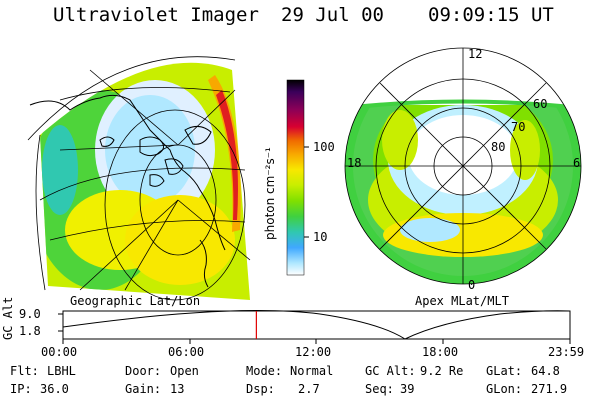 Image resolution: width=600 pixels, height=400 pixels. What do you see at coordinates (21, 389) in the screenshot?
I see `ip-label: IP:` at bounding box center [21, 389].